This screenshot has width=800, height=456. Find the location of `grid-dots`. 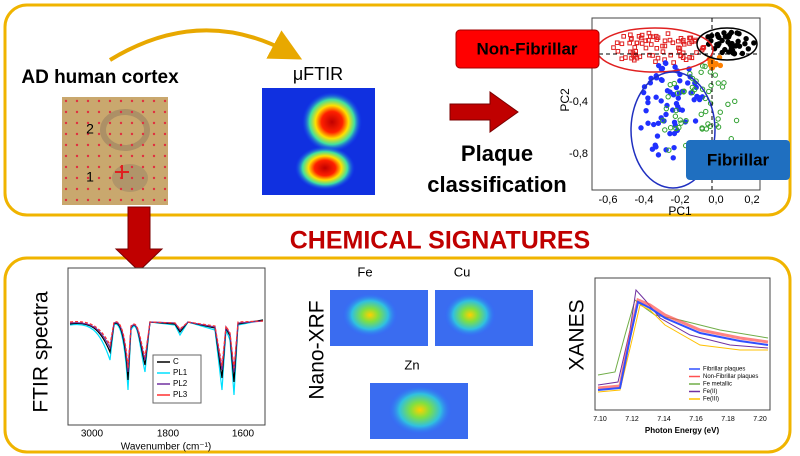

grid-dots is located at coordinates (115, 150).